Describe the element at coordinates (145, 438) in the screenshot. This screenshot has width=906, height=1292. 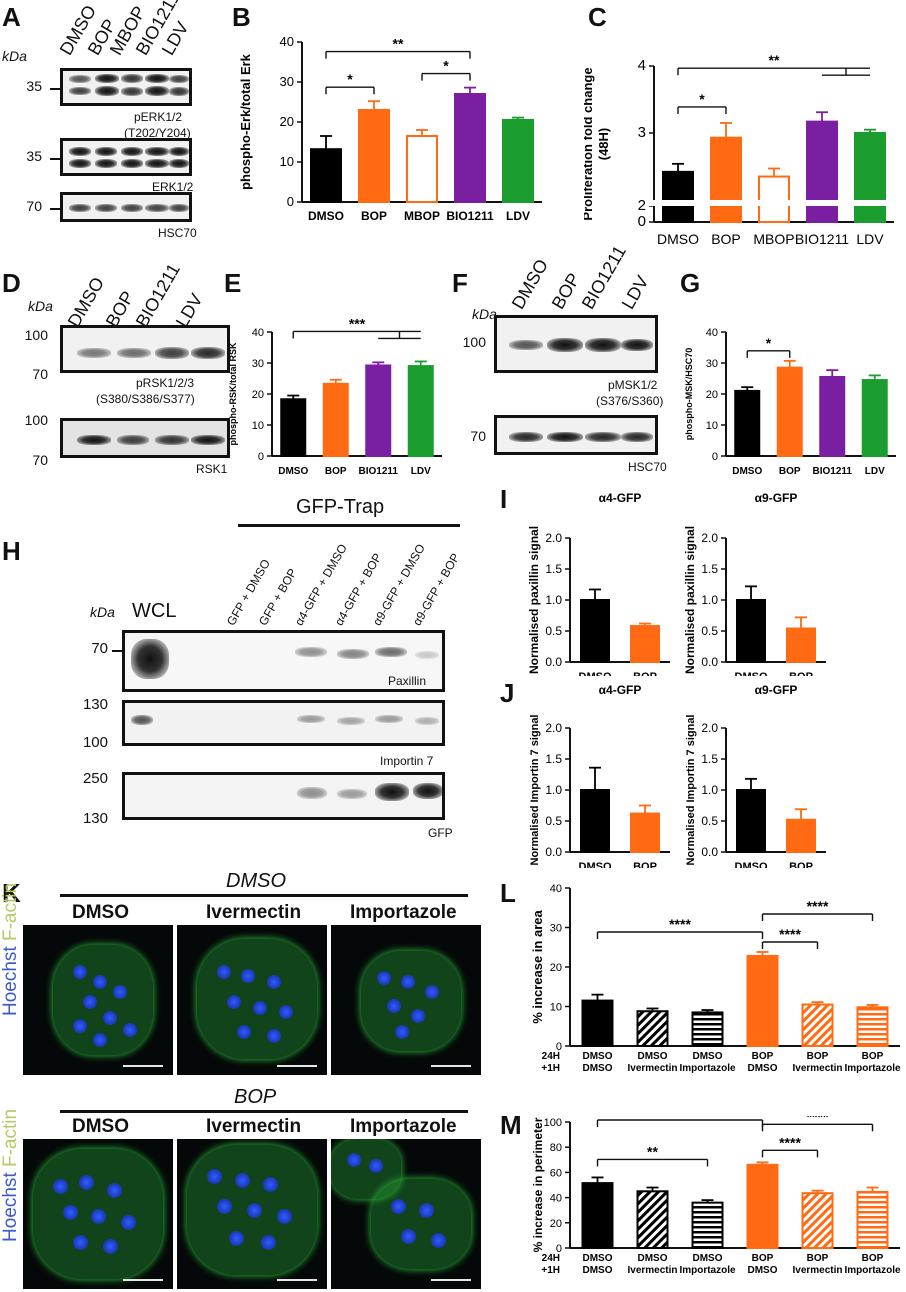
I see `blot-strip-rsk1` at that location.